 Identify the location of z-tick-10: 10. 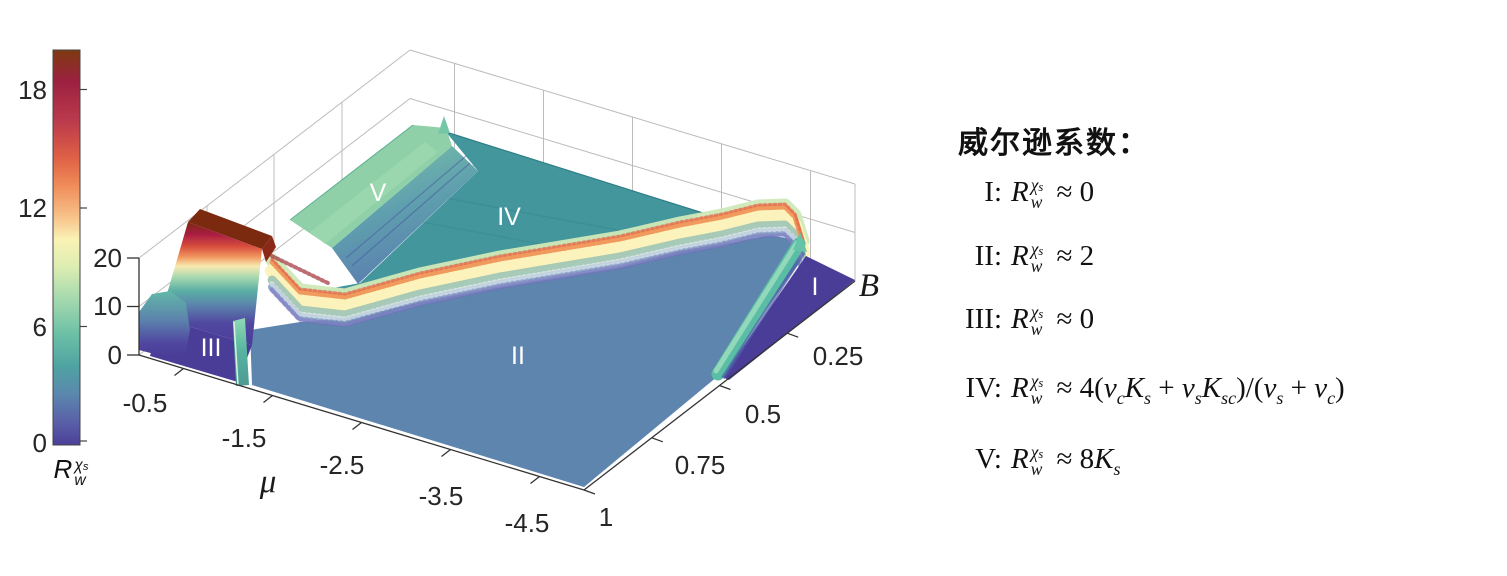
(107, 306).